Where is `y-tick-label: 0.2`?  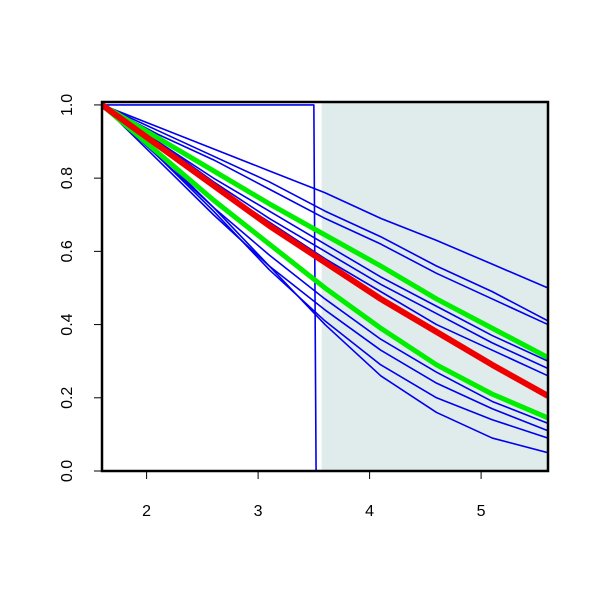 y-tick-label: 0.2 is located at coordinates (67, 398).